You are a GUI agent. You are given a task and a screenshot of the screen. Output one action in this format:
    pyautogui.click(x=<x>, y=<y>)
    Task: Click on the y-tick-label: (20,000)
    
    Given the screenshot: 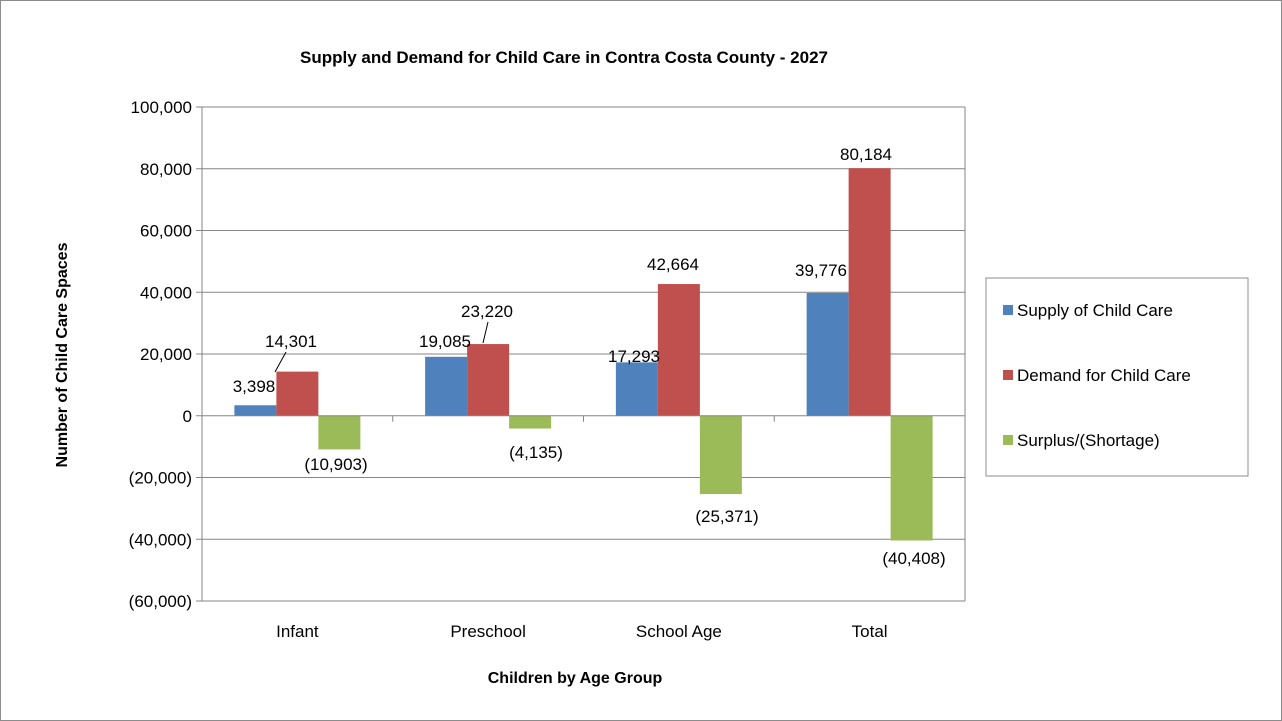 What is the action you would take?
    pyautogui.click(x=160, y=478)
    